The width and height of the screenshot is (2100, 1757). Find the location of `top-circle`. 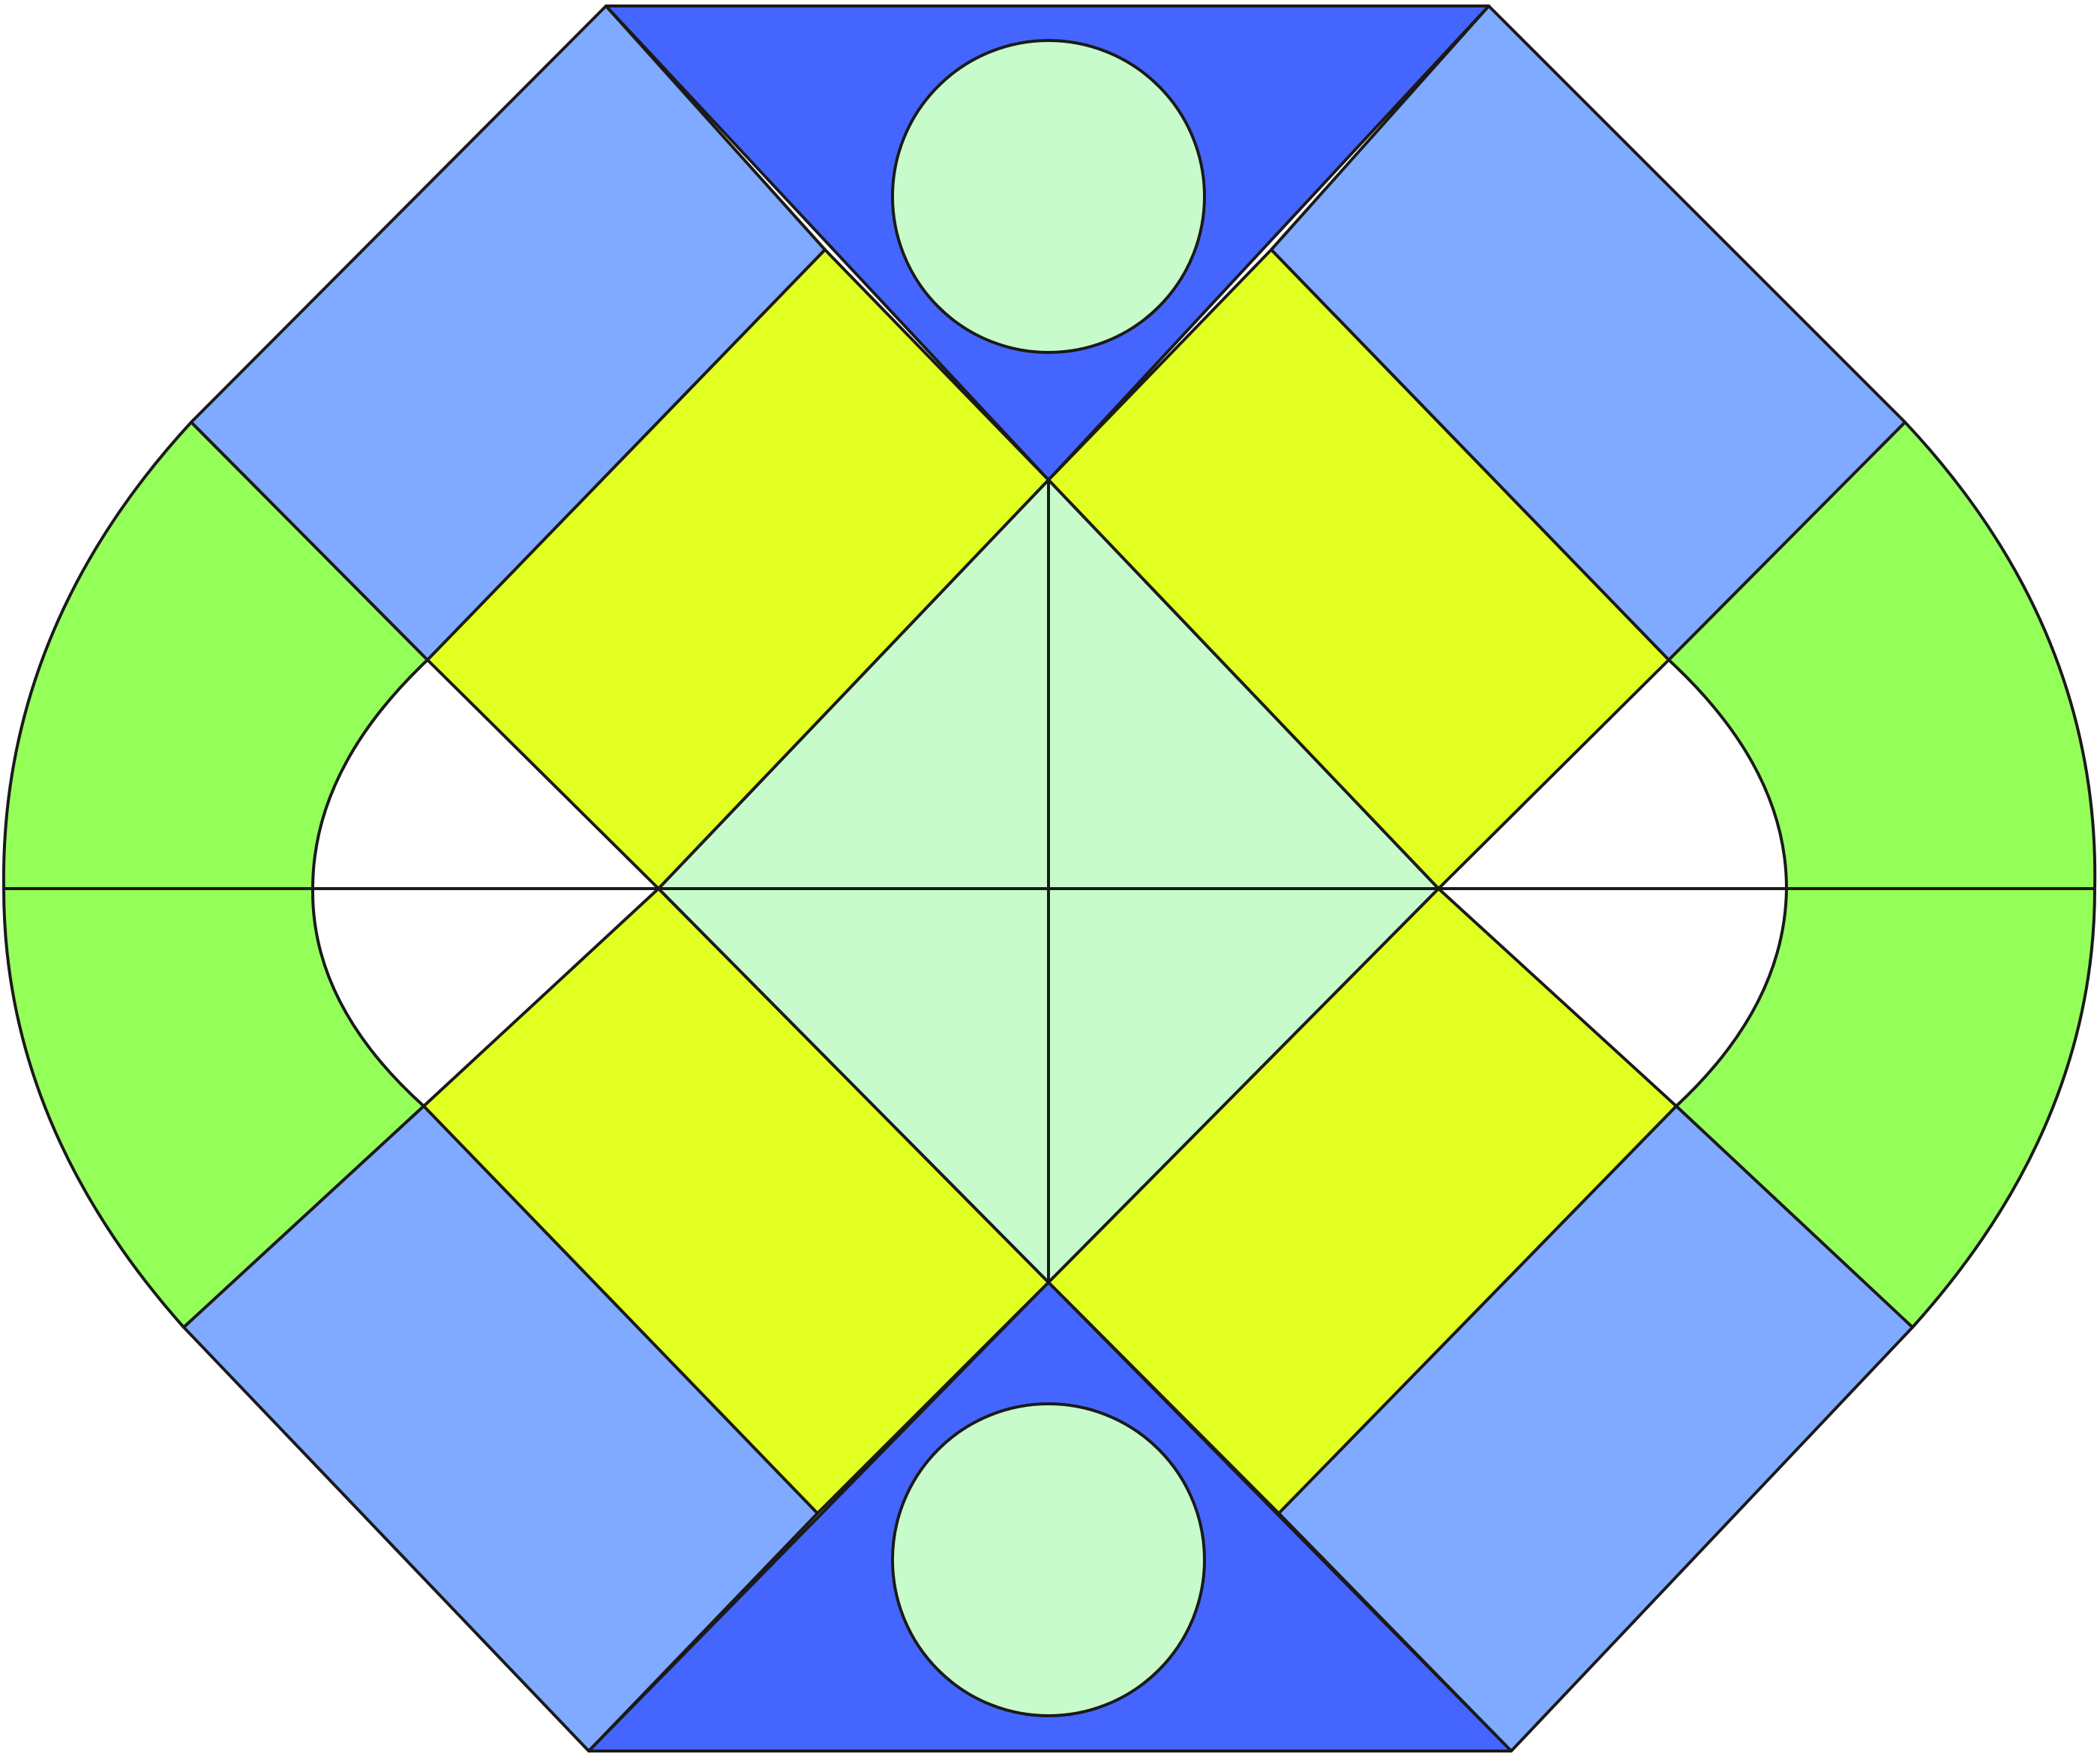

top-circle is located at coordinates (1048, 197).